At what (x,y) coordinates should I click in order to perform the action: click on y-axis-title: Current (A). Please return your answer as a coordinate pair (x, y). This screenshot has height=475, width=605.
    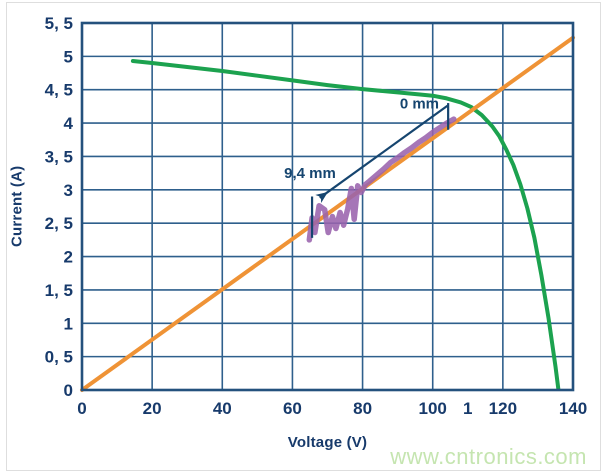
    Looking at the image, I should click on (17, 206).